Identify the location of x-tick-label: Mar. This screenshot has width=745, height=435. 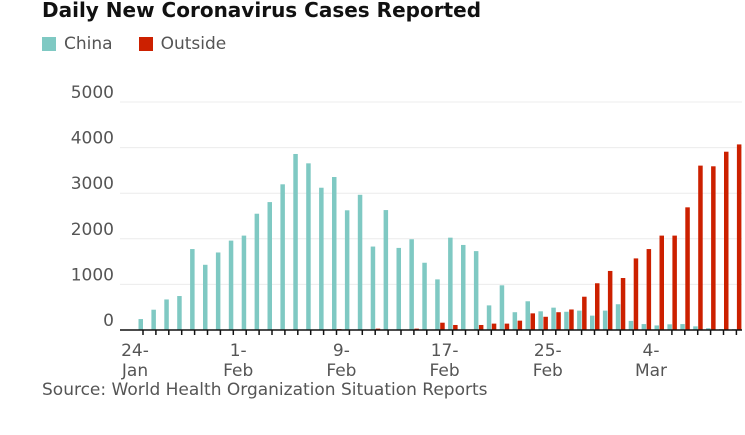
(651, 371).